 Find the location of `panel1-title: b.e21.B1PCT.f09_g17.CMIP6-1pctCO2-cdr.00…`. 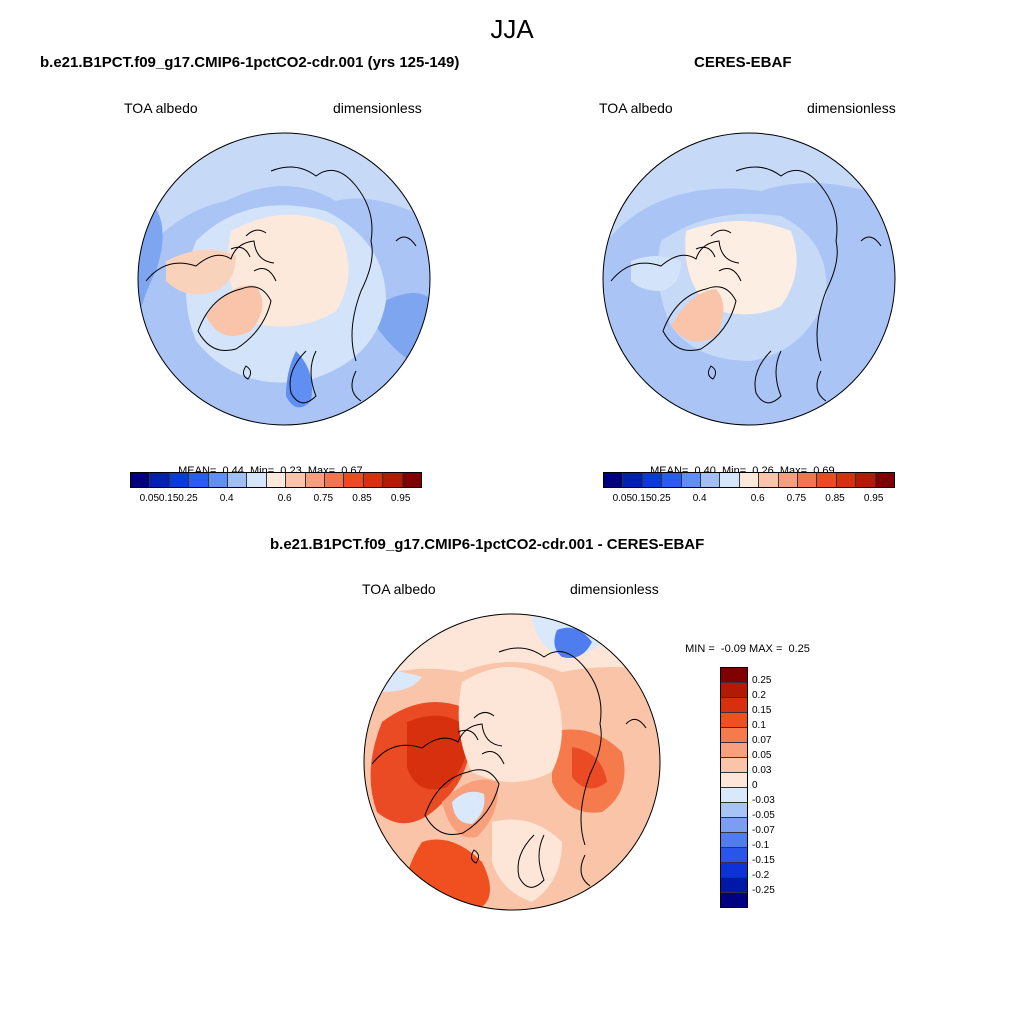

panel1-title: b.e21.B1PCT.f09_g17.CMIP6-1pctCO2-cdr.00… is located at coordinates (250, 62).